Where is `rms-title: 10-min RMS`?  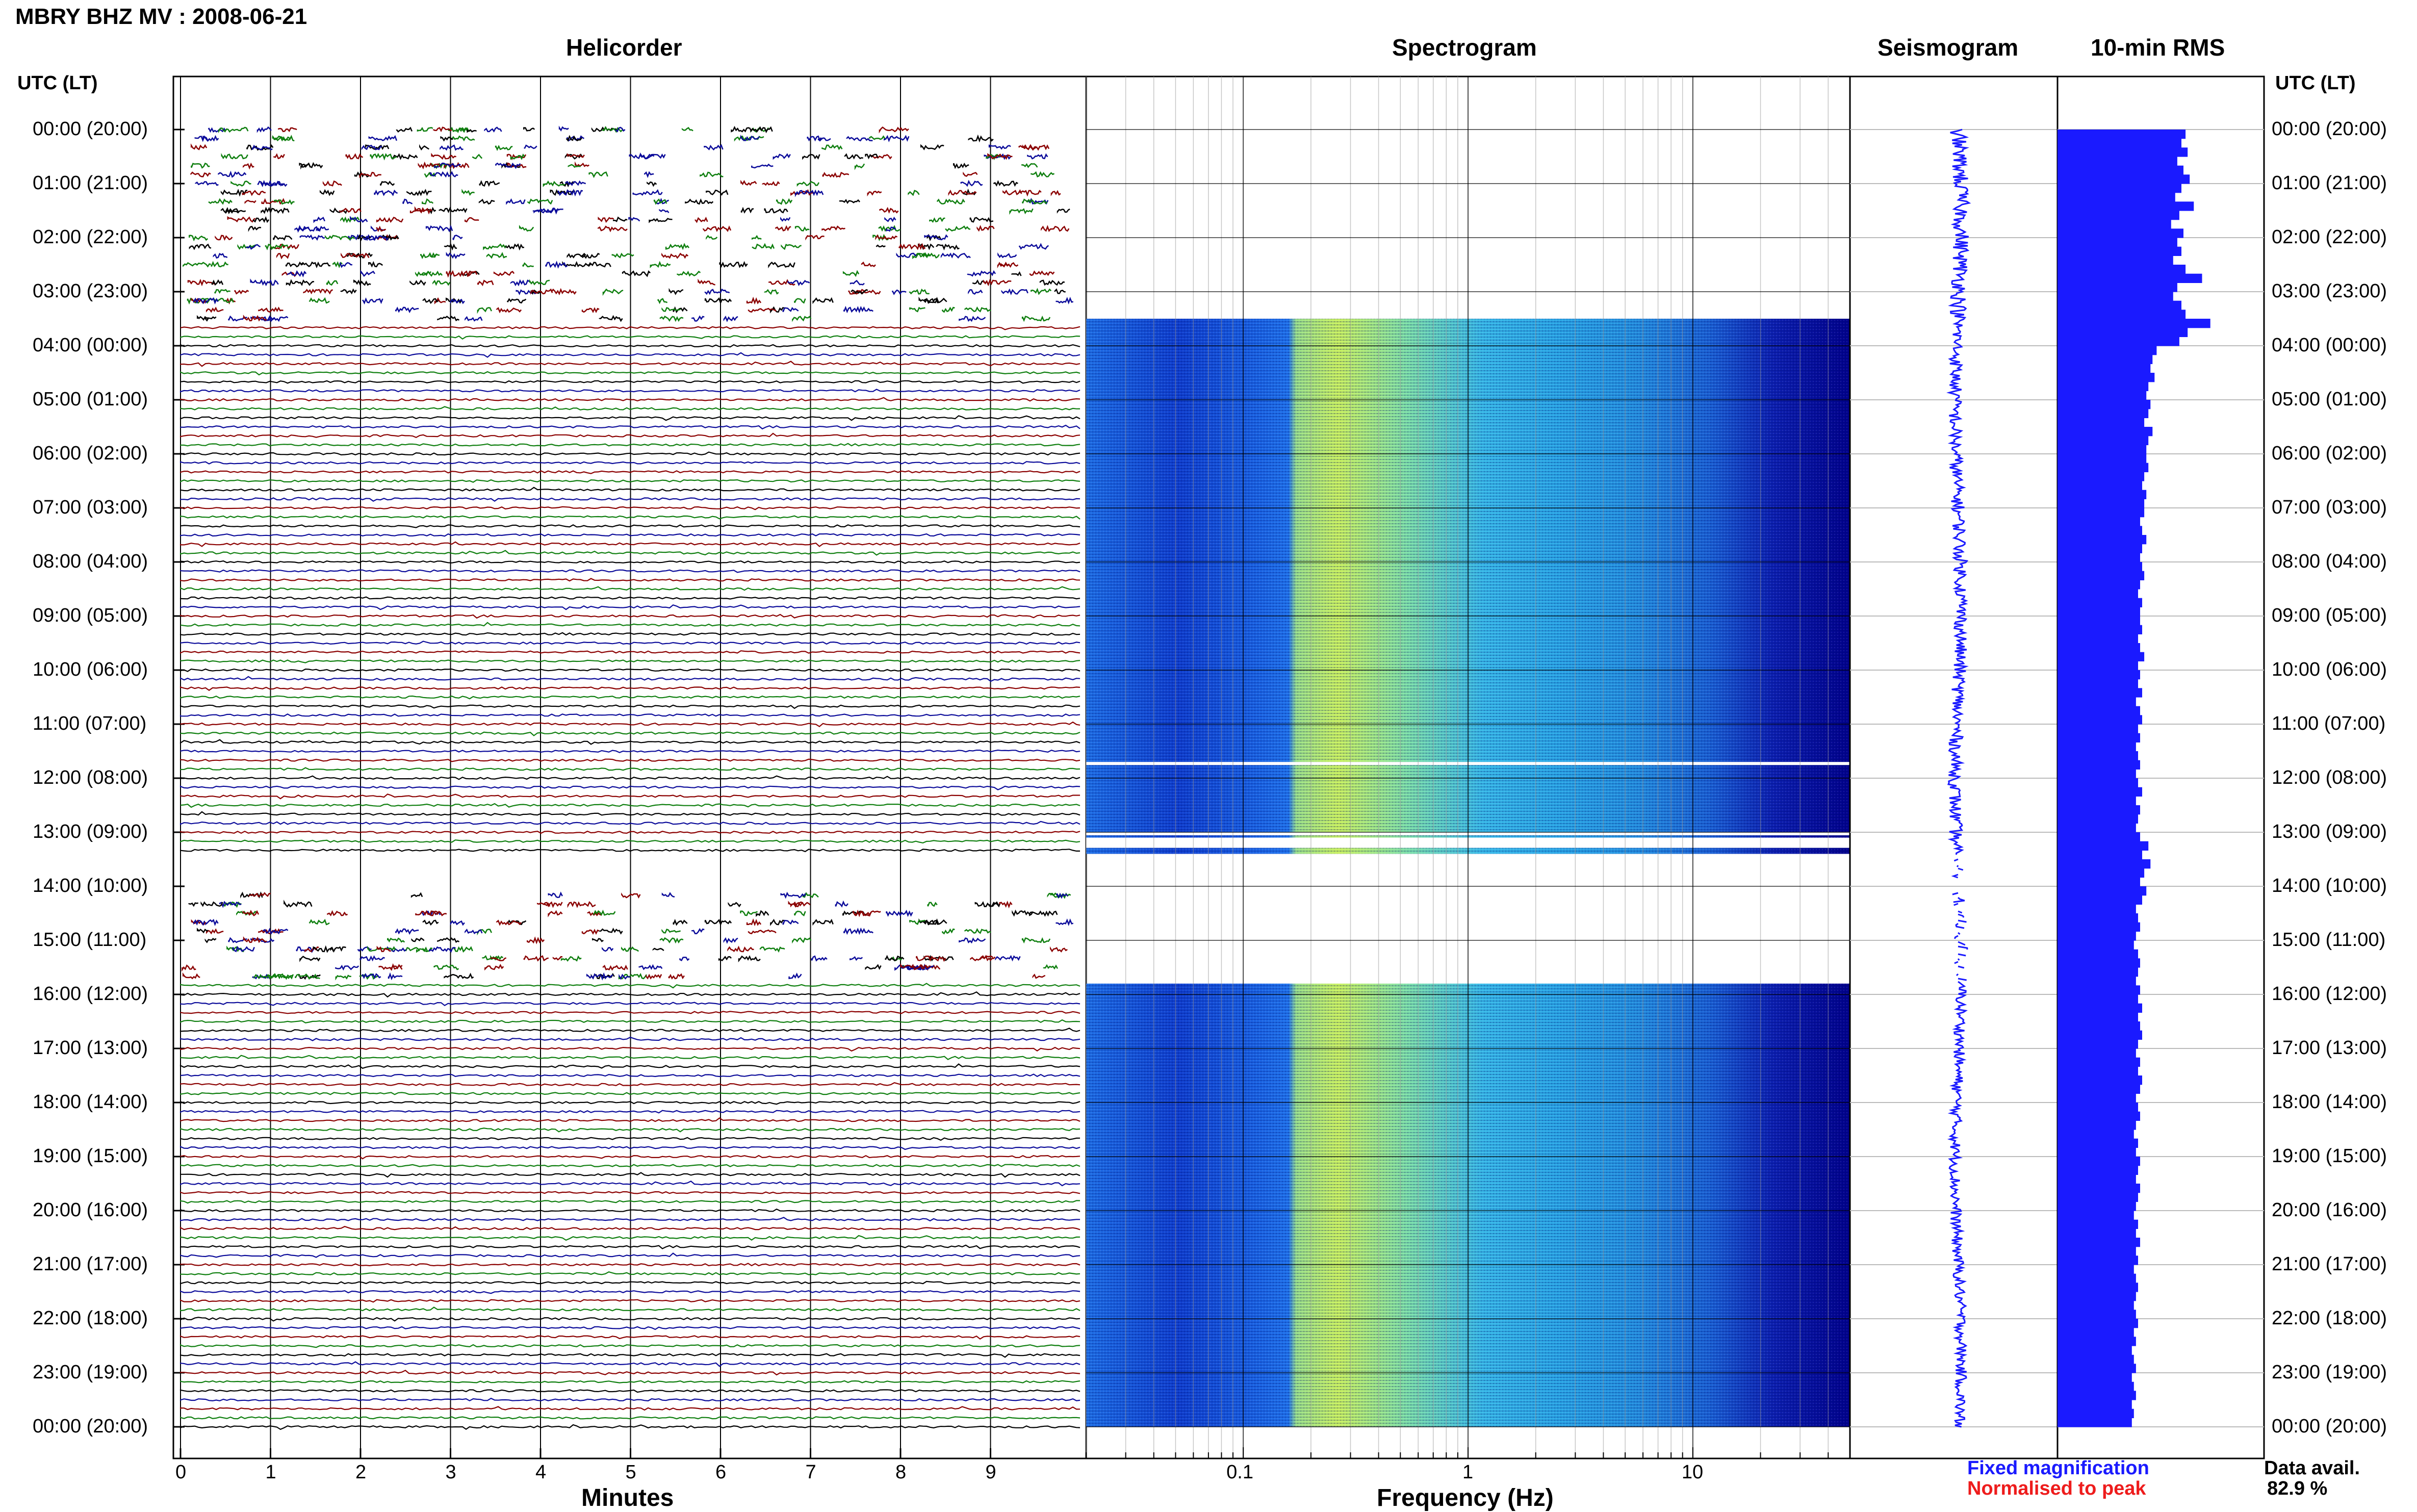
rms-title: 10-min RMS is located at coordinates (2158, 47).